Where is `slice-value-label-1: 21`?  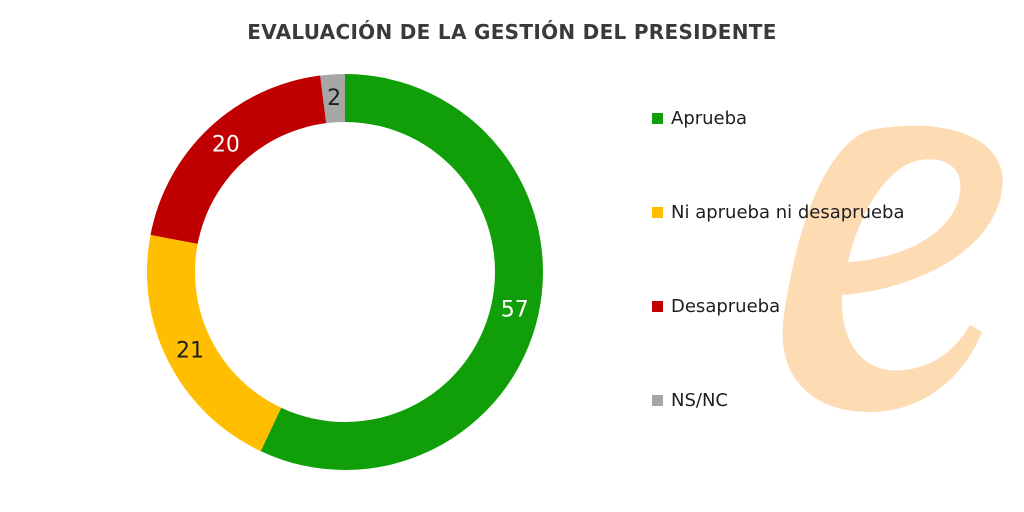 slice-value-label-1: 21 is located at coordinates (190, 350).